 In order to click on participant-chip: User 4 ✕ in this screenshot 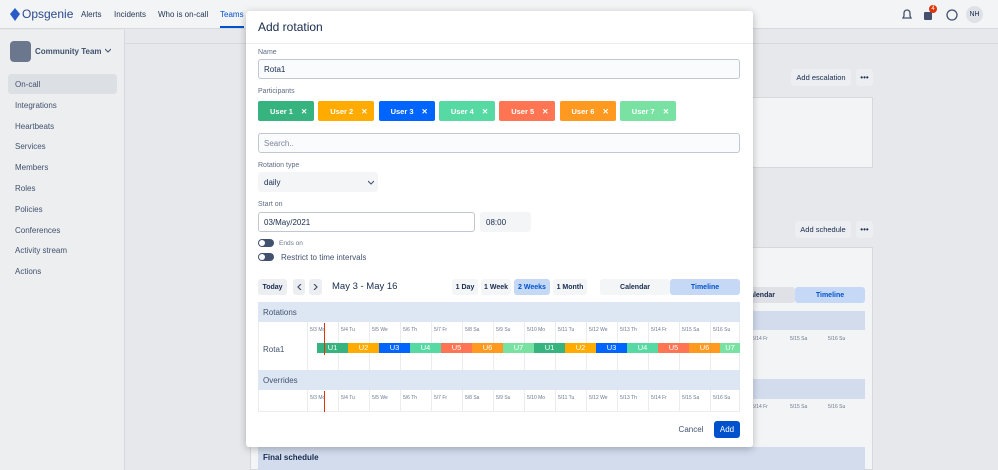, I will do `click(466, 111)`.